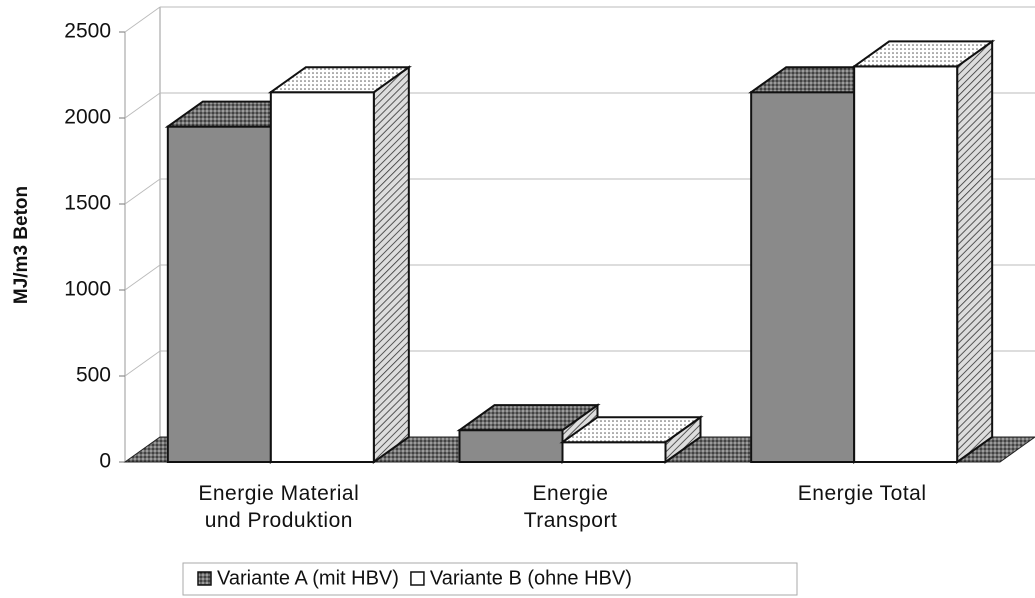  Describe the element at coordinates (87, 289) in the screenshot. I see `y-tick-label: 1000` at that location.